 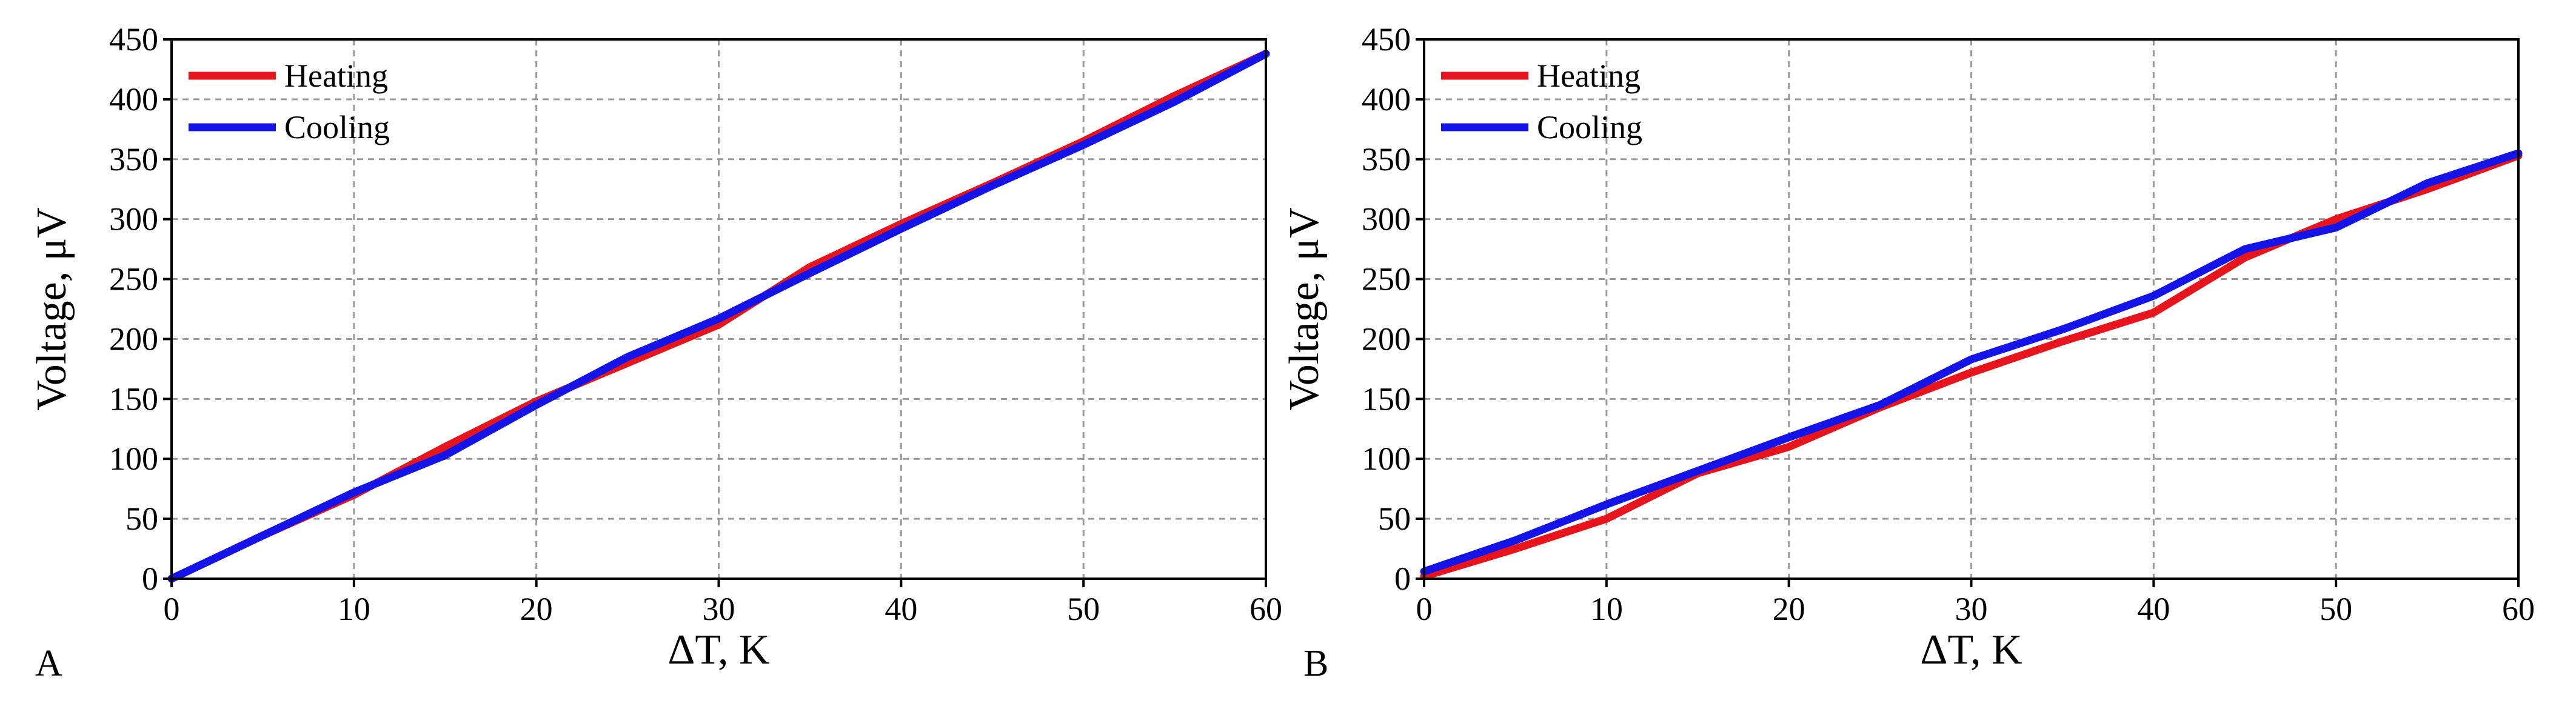 What do you see at coordinates (718, 650) in the screenshot?
I see `chart-a-x-axis-title: ΔT, K` at bounding box center [718, 650].